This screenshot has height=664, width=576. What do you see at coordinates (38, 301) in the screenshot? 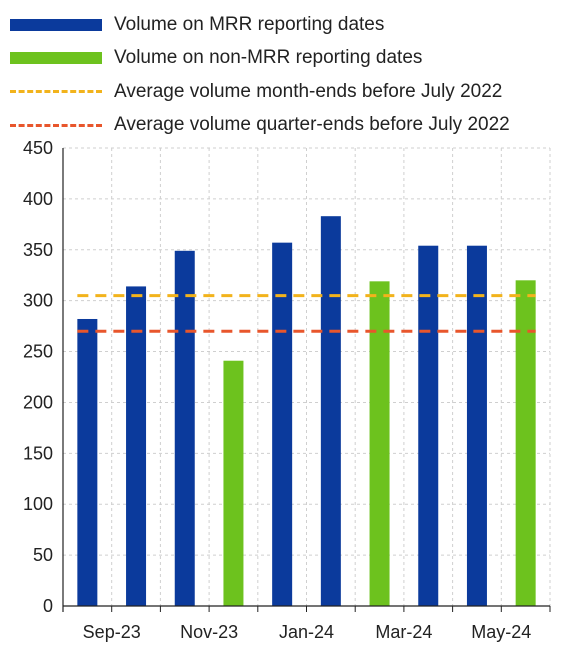
I see `y-tick-label: 300` at bounding box center [38, 301].